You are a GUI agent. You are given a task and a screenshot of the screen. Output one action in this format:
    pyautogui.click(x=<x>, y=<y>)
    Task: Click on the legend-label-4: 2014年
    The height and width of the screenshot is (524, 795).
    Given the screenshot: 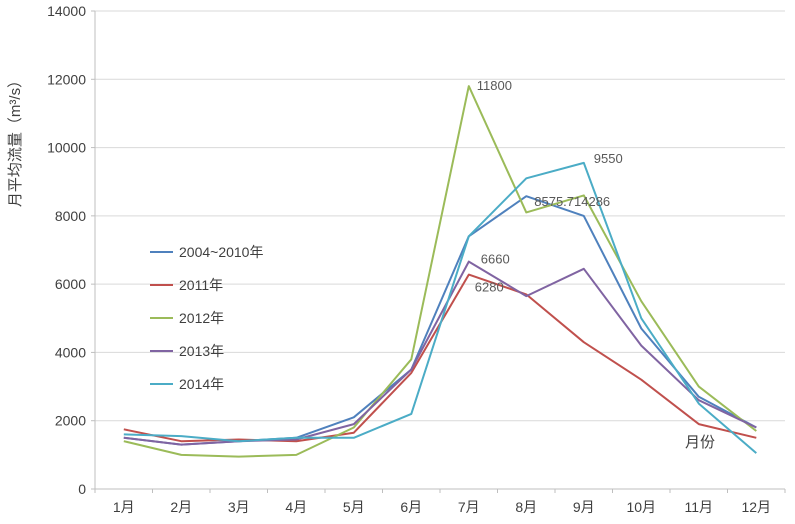 What is the action you would take?
    pyautogui.click(x=201, y=384)
    